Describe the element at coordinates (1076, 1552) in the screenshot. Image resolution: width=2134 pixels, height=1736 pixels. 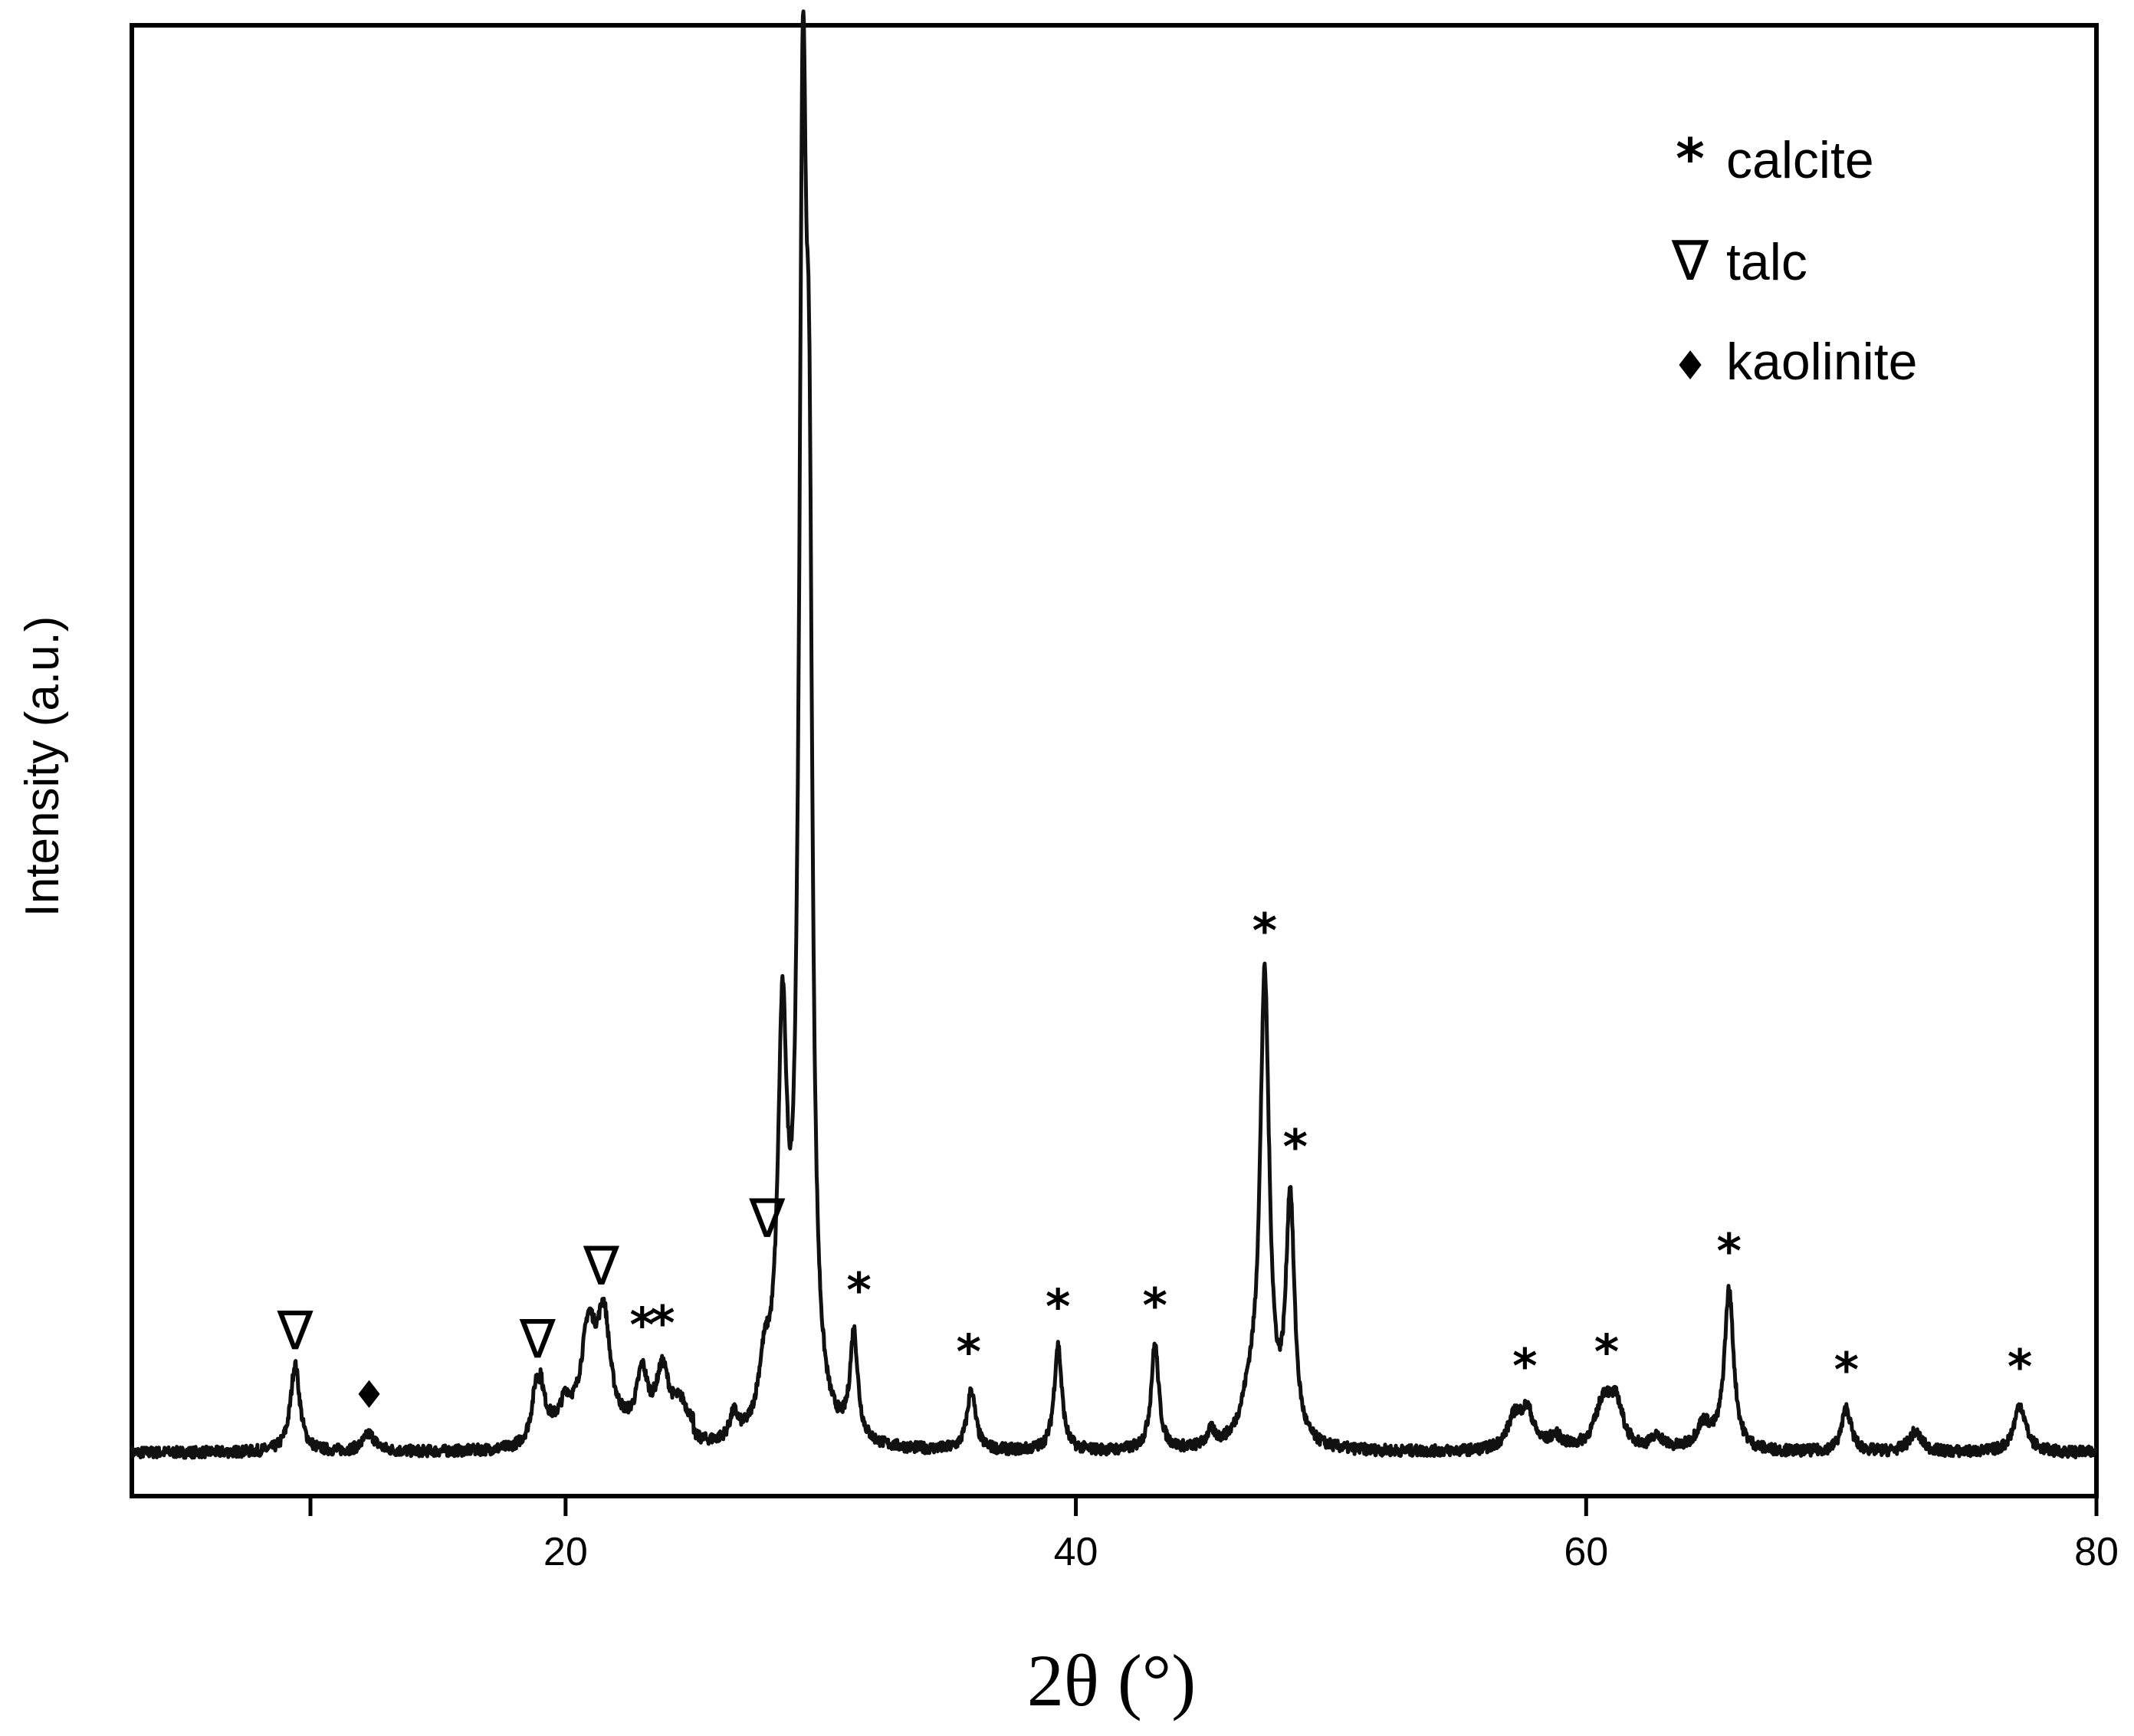
I see `x-tick-label: 40` at that location.